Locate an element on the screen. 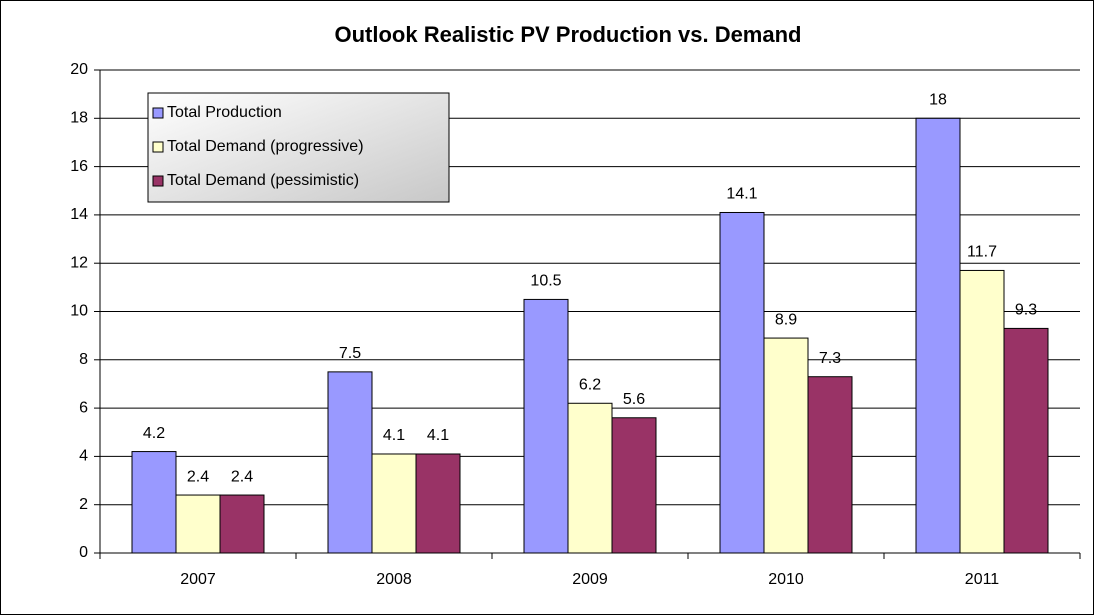 The image size is (1095, 616). y-tick-label: 10 is located at coordinates (79, 311).